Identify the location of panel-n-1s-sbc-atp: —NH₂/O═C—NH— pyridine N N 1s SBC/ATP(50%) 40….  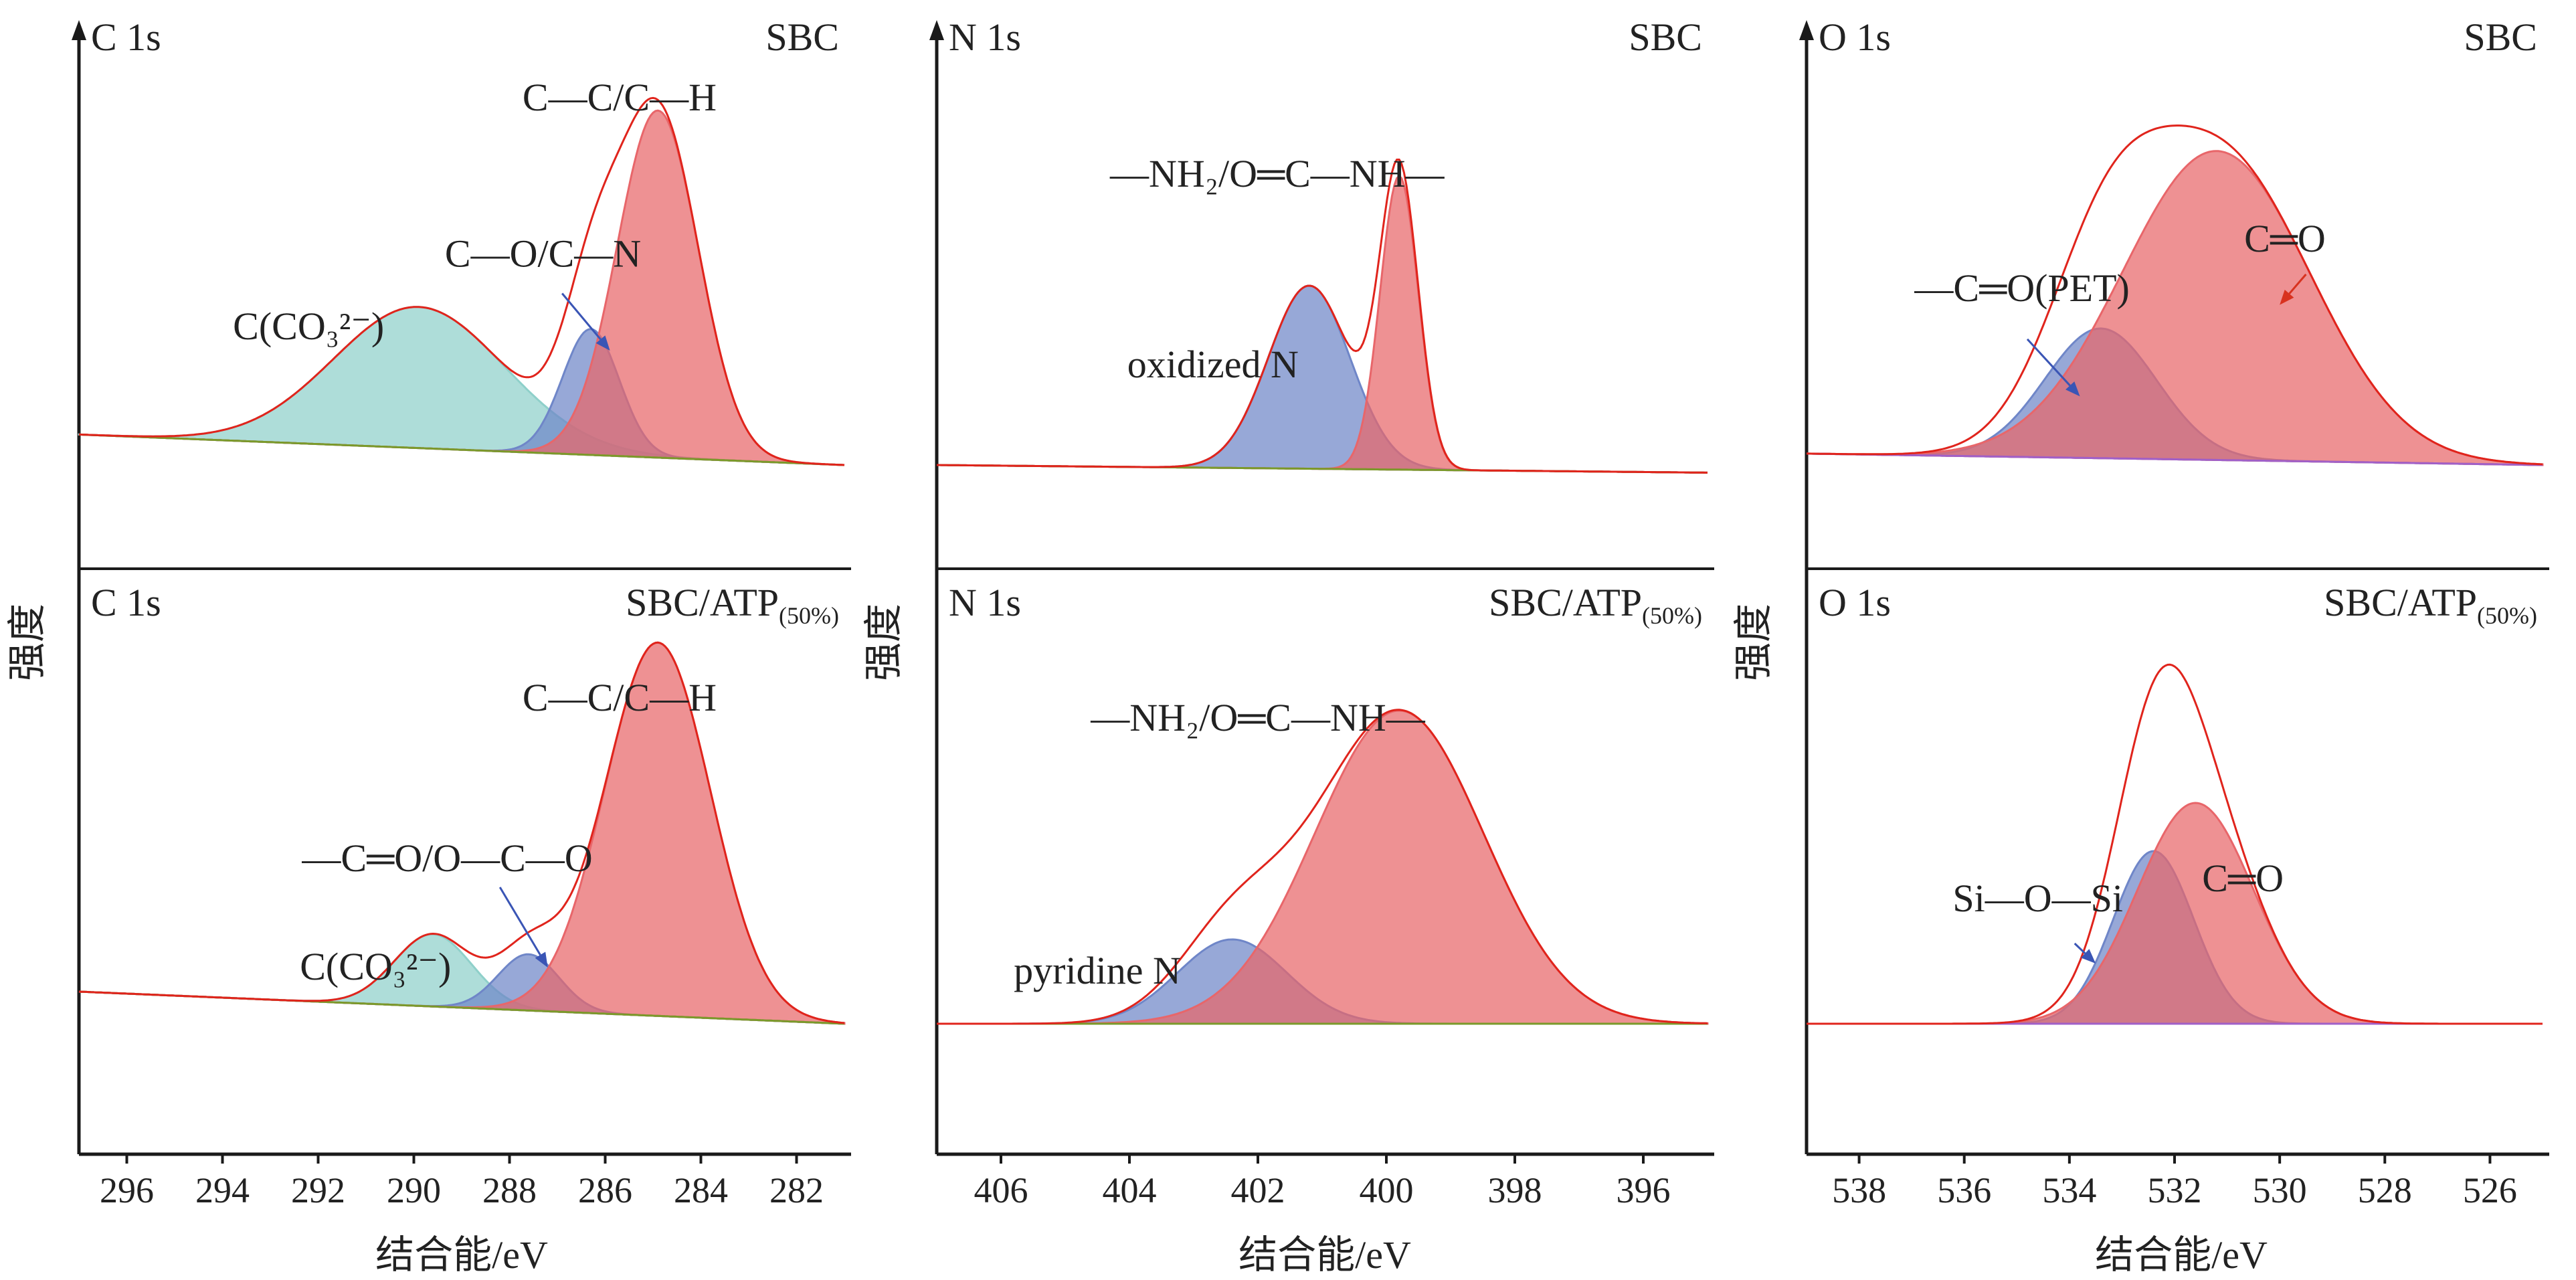
(1323, 896).